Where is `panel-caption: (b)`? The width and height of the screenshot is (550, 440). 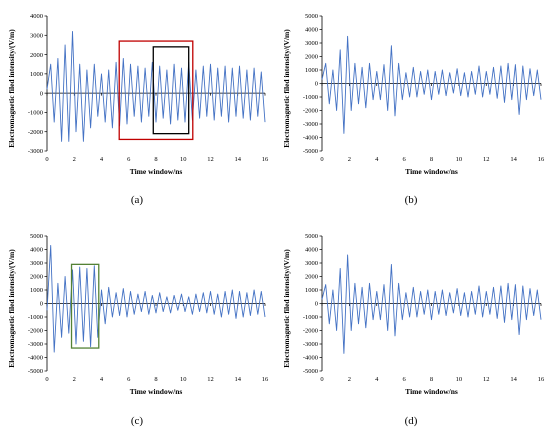 panel-caption: (b) is located at coordinates (411, 200).